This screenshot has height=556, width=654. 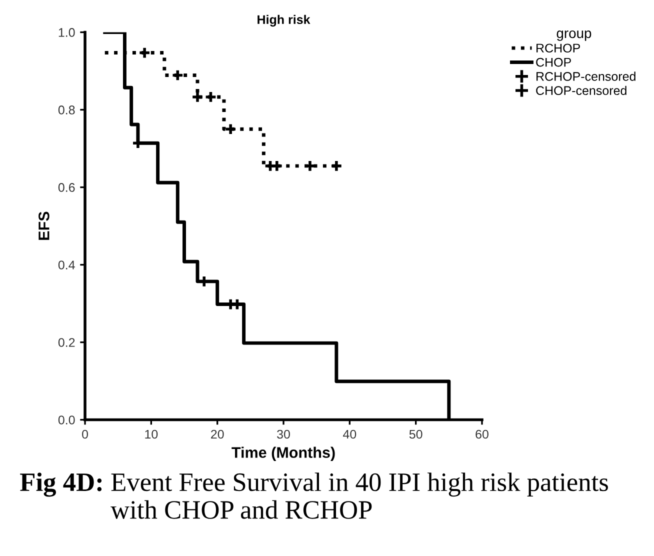 What do you see at coordinates (66, 420) in the screenshot?
I see `y-tick-label: 0.0` at bounding box center [66, 420].